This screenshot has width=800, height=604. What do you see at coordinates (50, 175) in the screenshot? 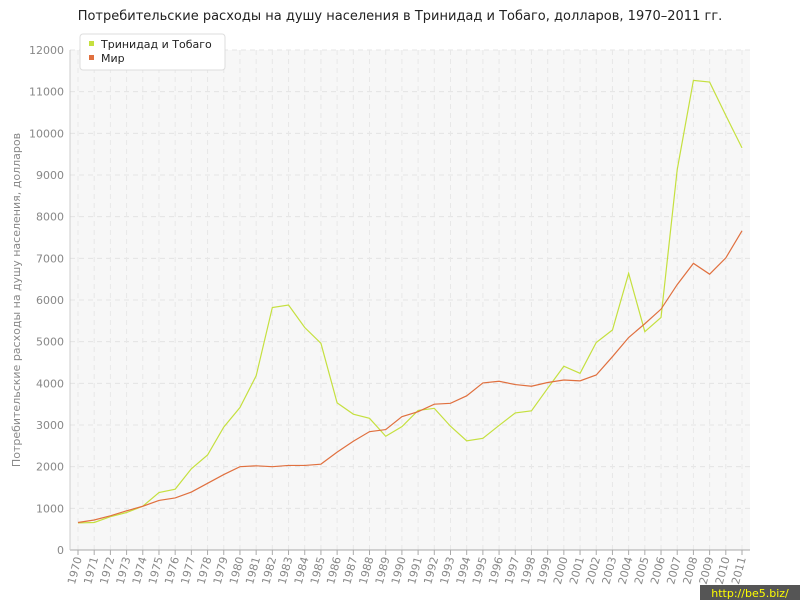
I see `y-tick-label: 9000` at bounding box center [50, 175].